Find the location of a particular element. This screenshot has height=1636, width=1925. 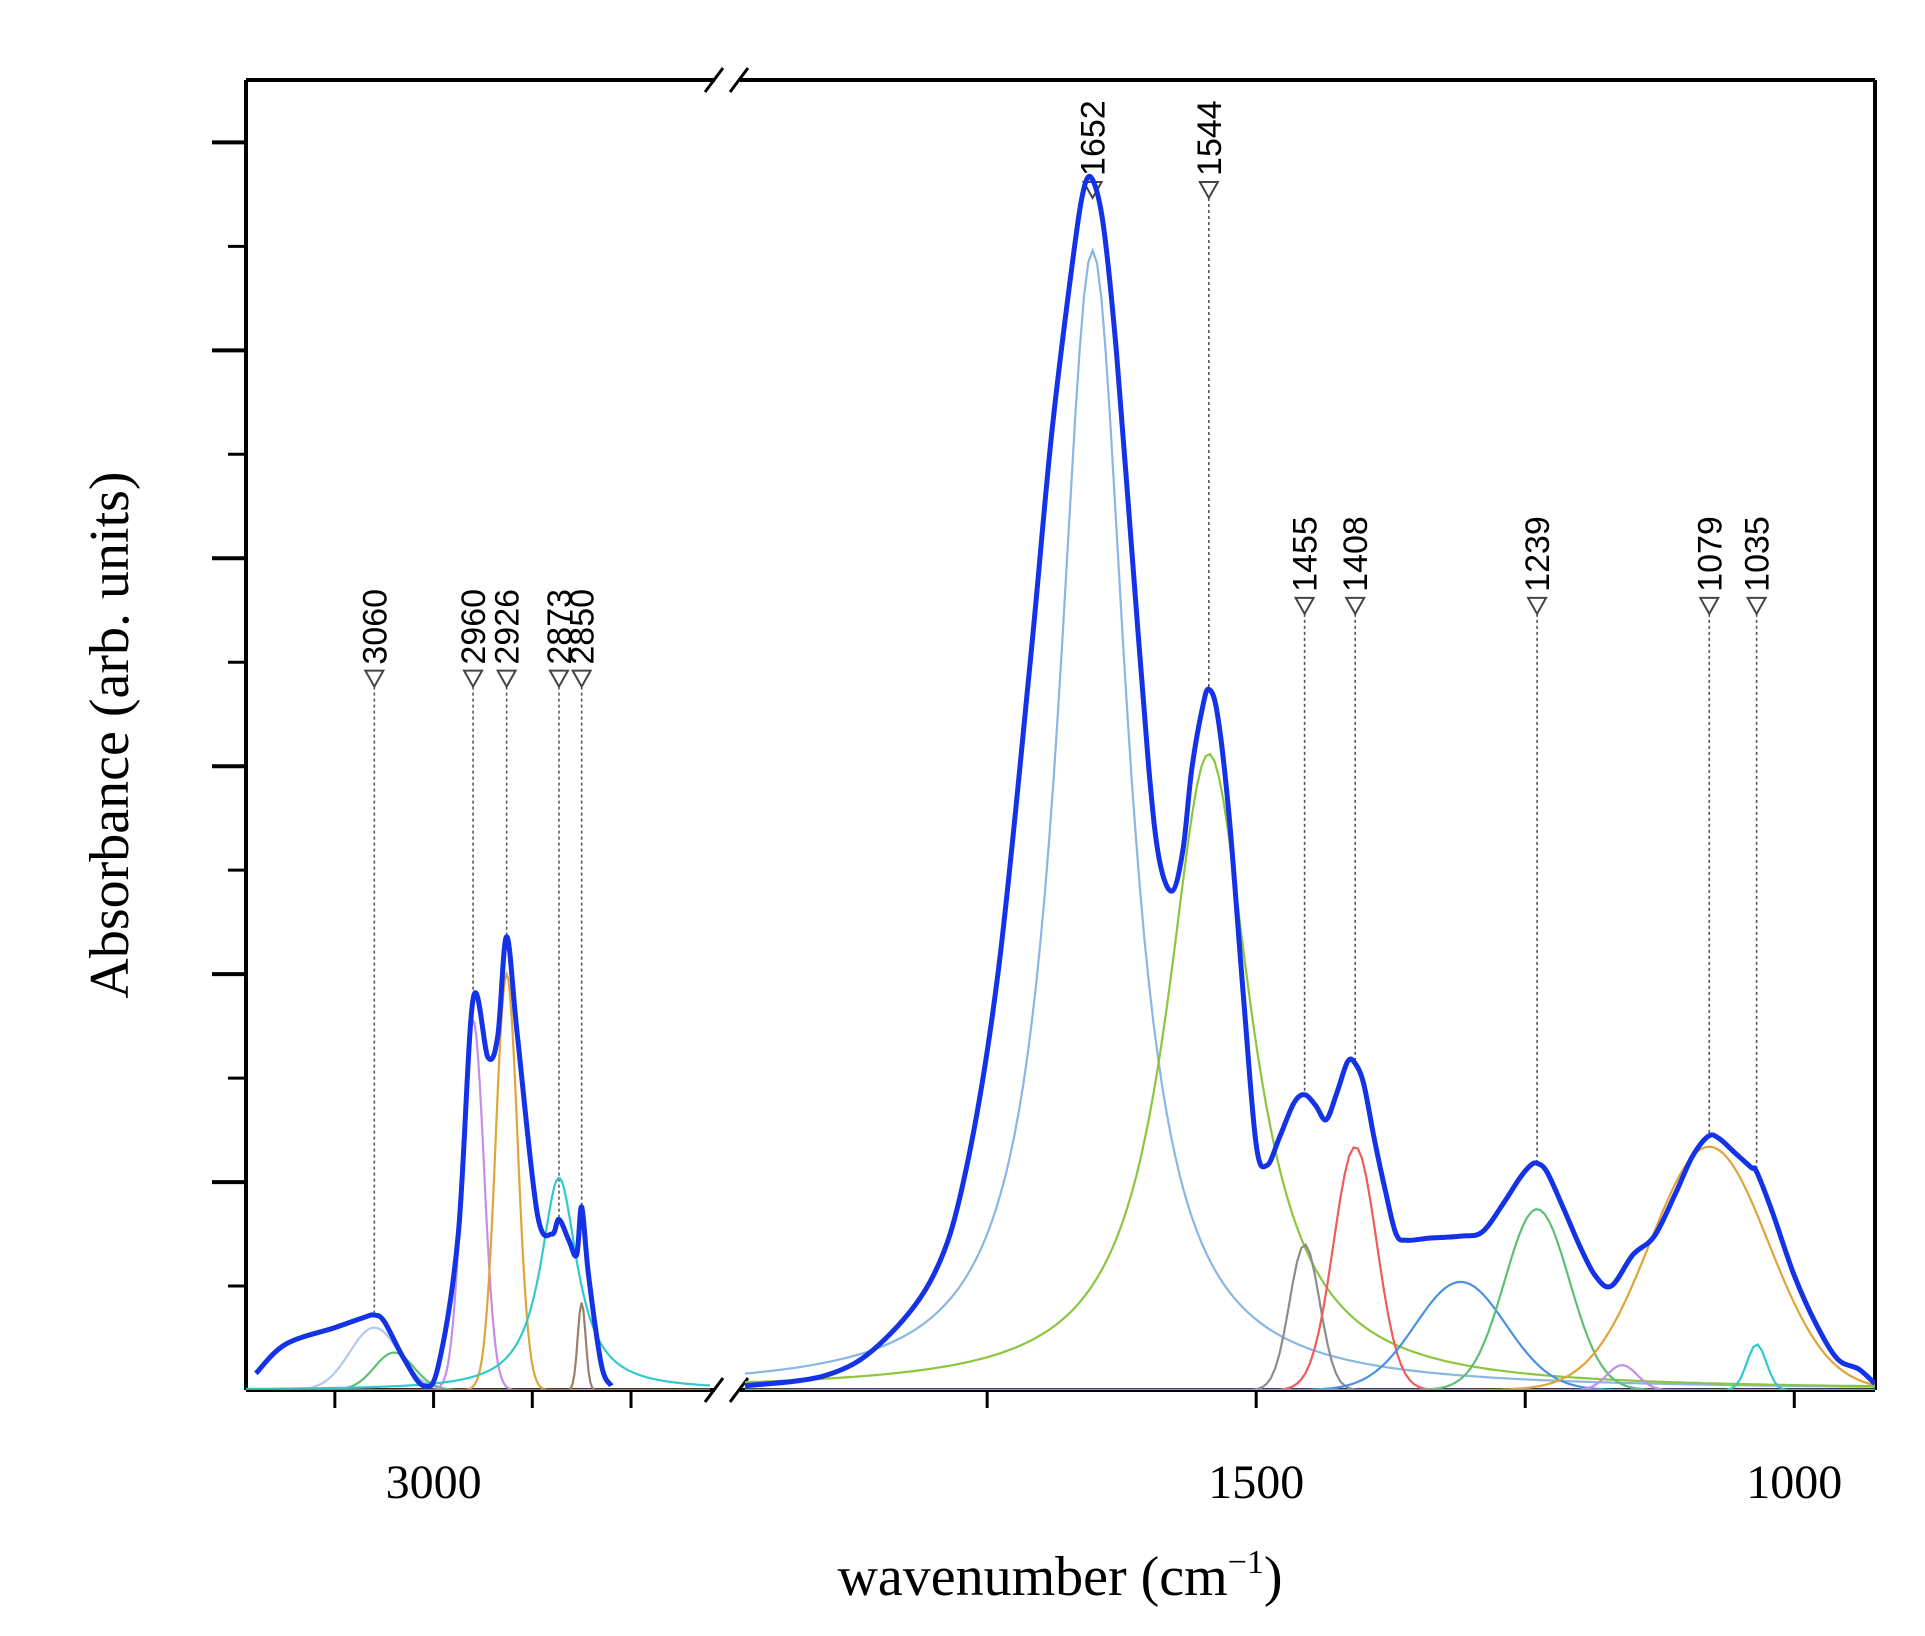

band-1079-curve is located at coordinates (1310, 1267).